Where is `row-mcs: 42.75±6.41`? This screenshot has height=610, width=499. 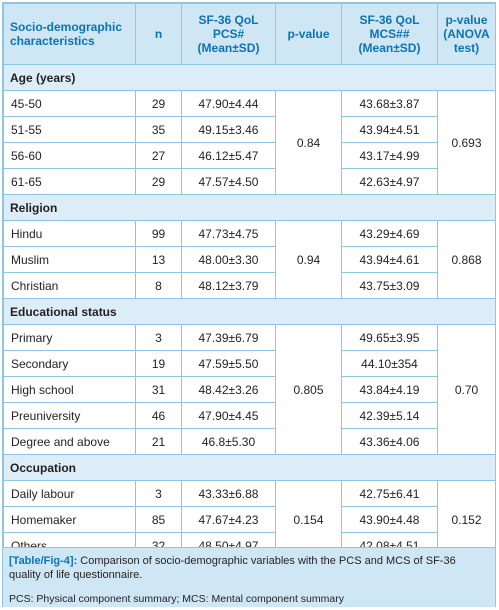
row-mcs: 42.75±6.41 is located at coordinates (389, 493).